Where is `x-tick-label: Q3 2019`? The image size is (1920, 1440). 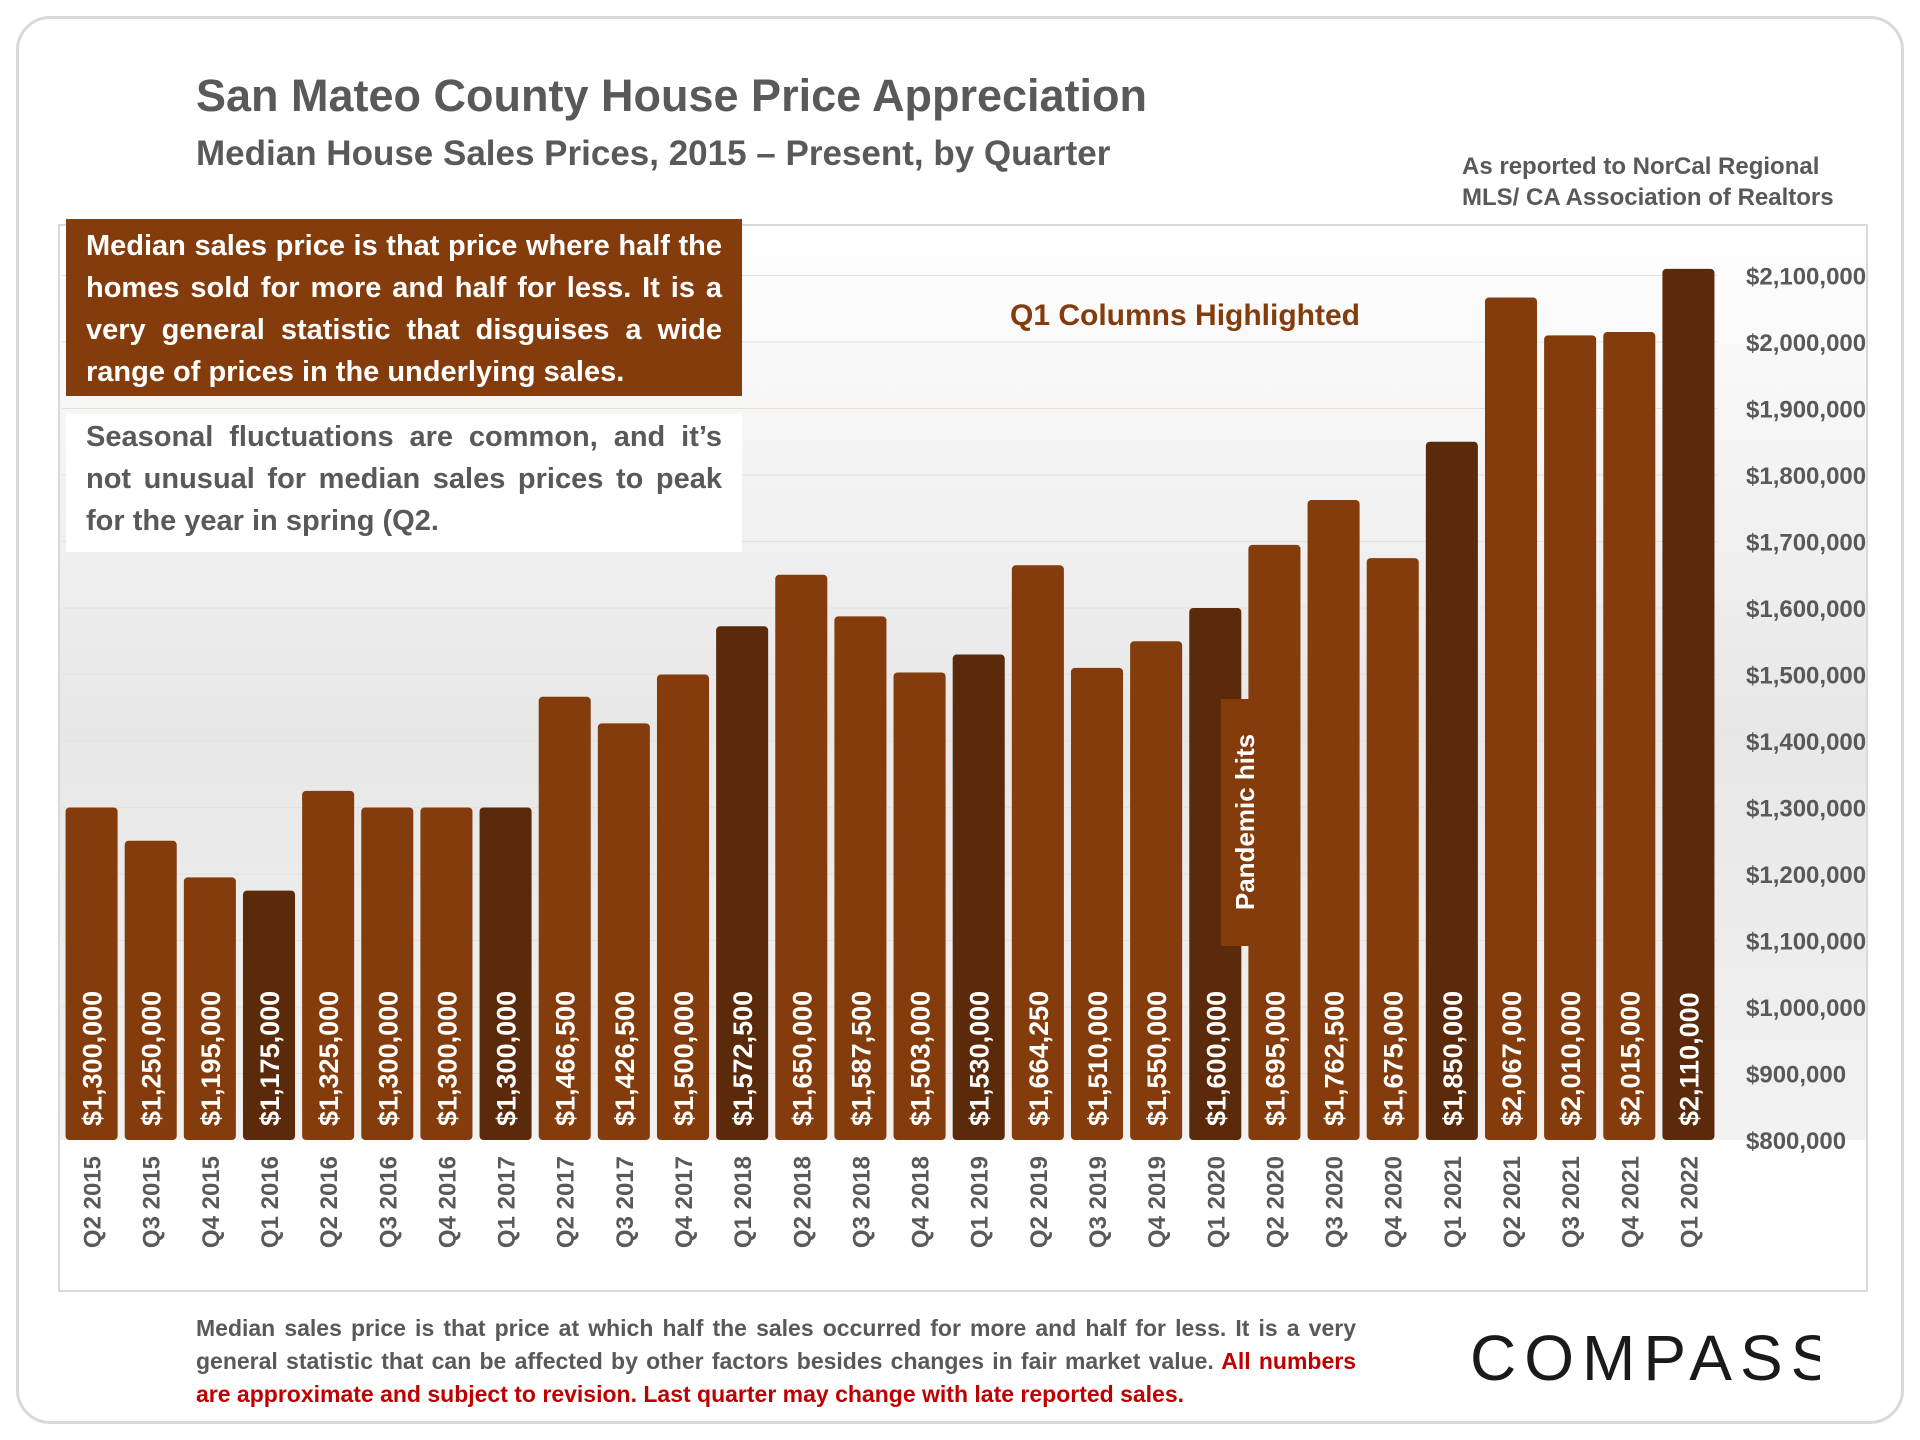 x-tick-label: Q3 2019 is located at coordinates (1098, 1202).